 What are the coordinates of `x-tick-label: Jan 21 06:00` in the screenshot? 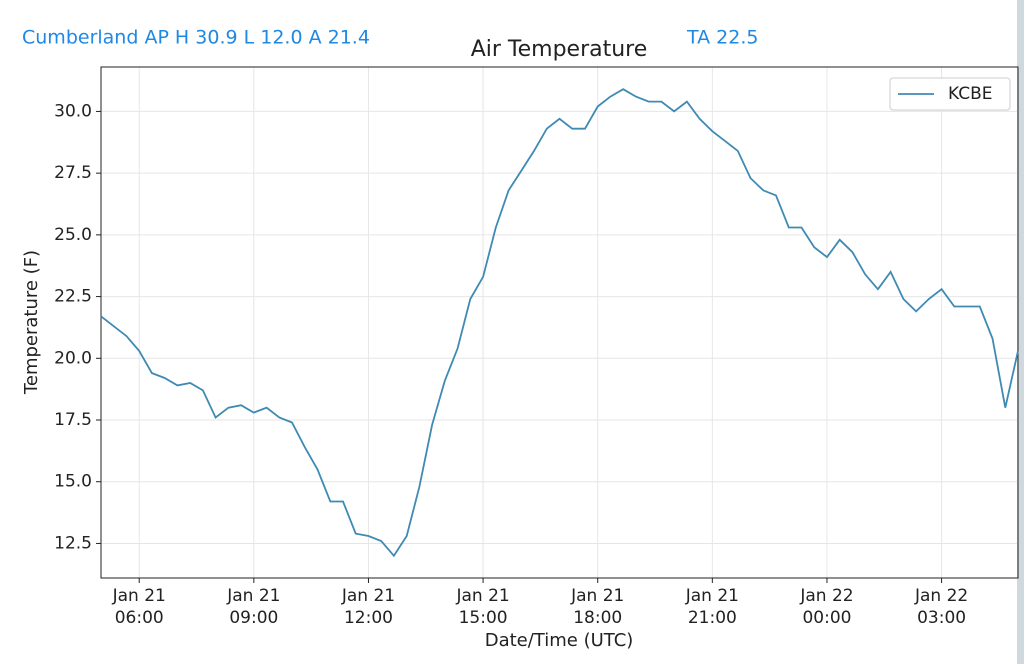 It's located at (139, 607).